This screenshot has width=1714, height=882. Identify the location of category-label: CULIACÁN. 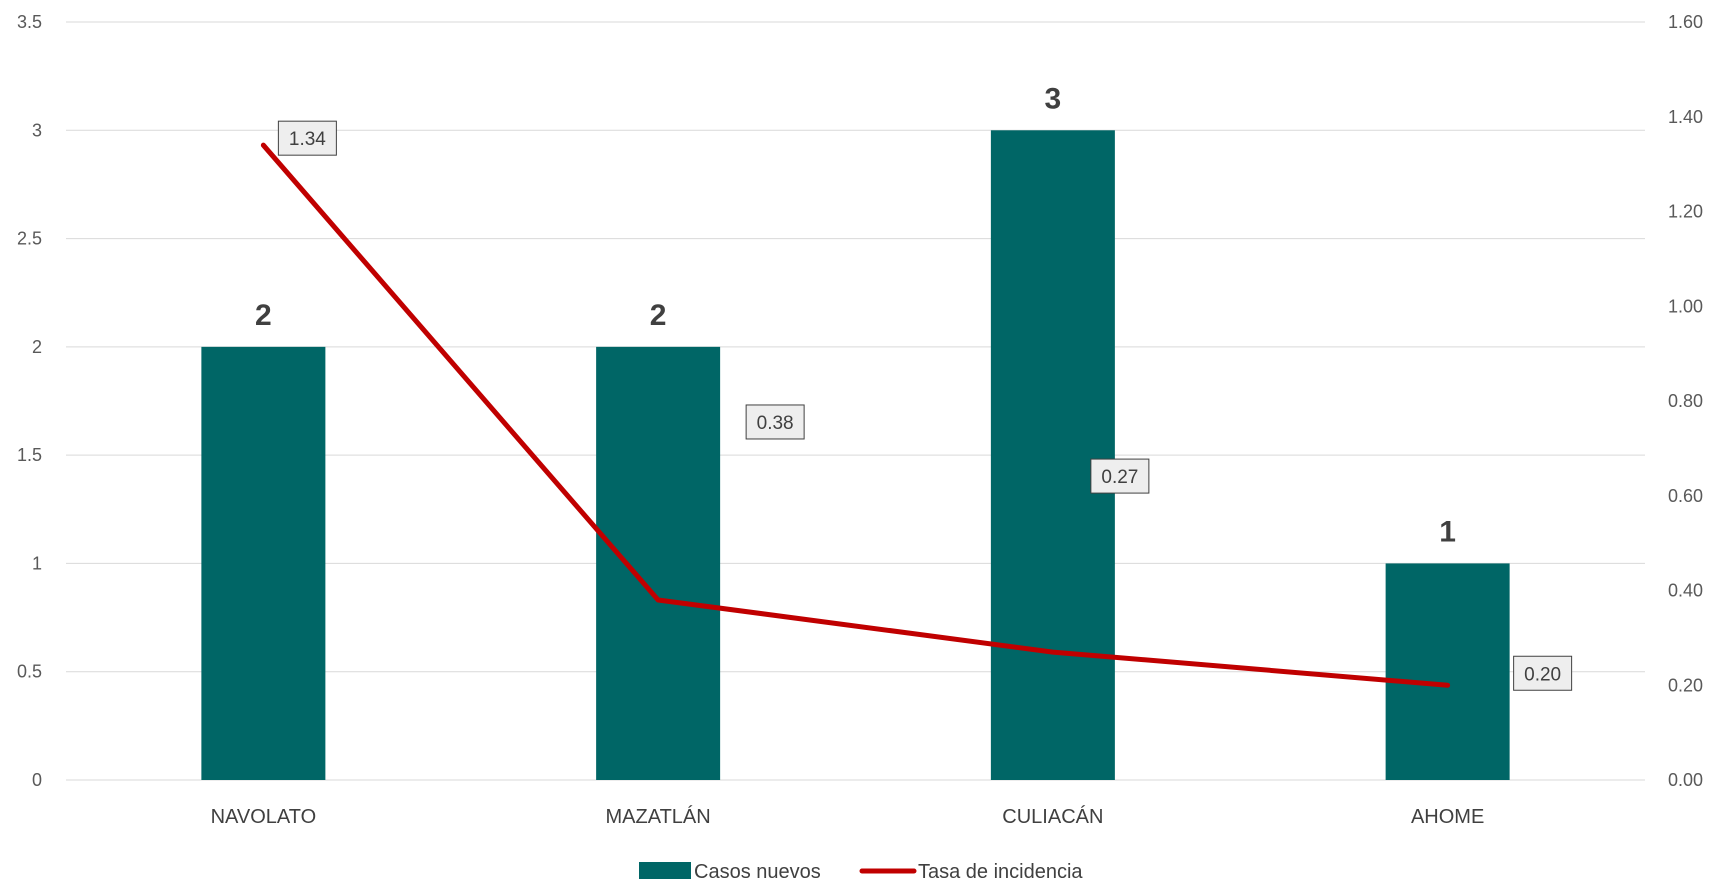
(1052, 816).